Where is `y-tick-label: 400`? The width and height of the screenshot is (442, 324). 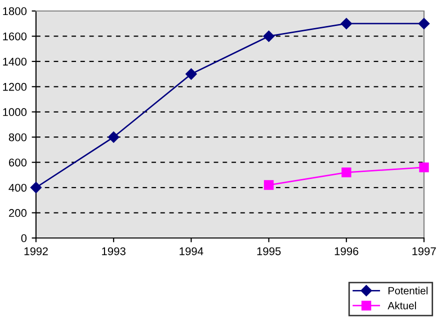
y-tick-label: 400 is located at coordinates (17, 188).